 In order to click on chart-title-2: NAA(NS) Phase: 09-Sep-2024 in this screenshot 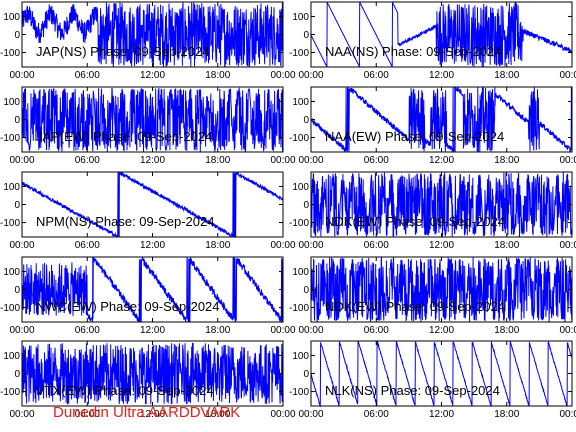, I will do `click(413, 51)`.